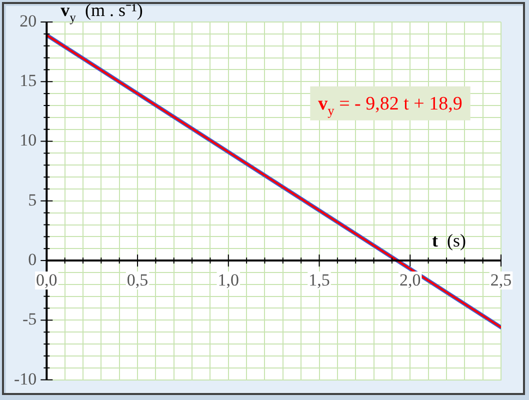  I want to click on y-tick-label: 20, so click(28, 20).